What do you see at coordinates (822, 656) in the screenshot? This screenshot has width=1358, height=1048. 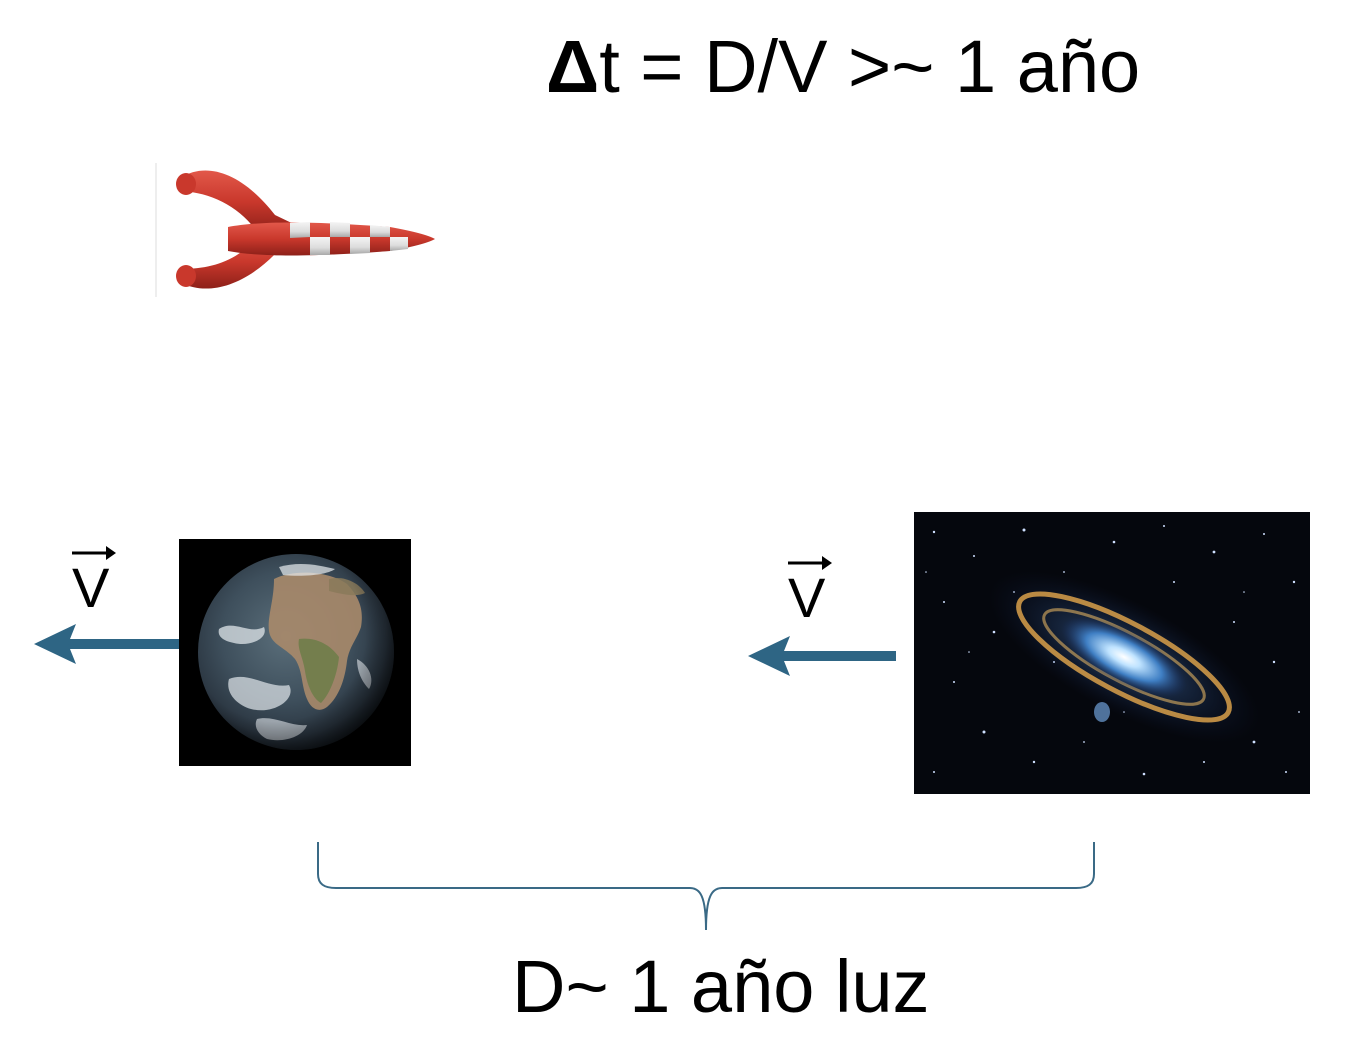 I see `galaxy-velocity-arrow` at bounding box center [822, 656].